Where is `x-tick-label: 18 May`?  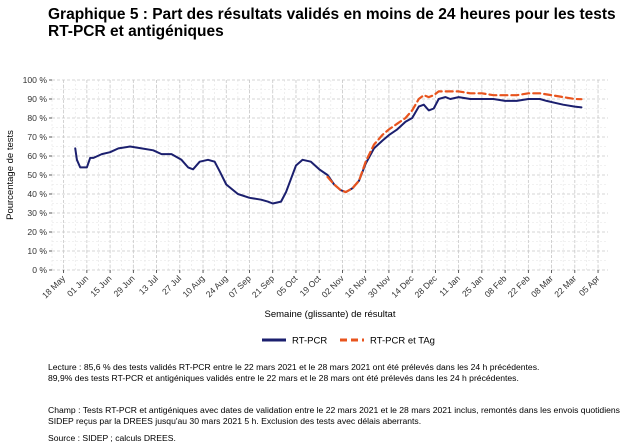
x-tick-label: 18 May is located at coordinates (53, 286).